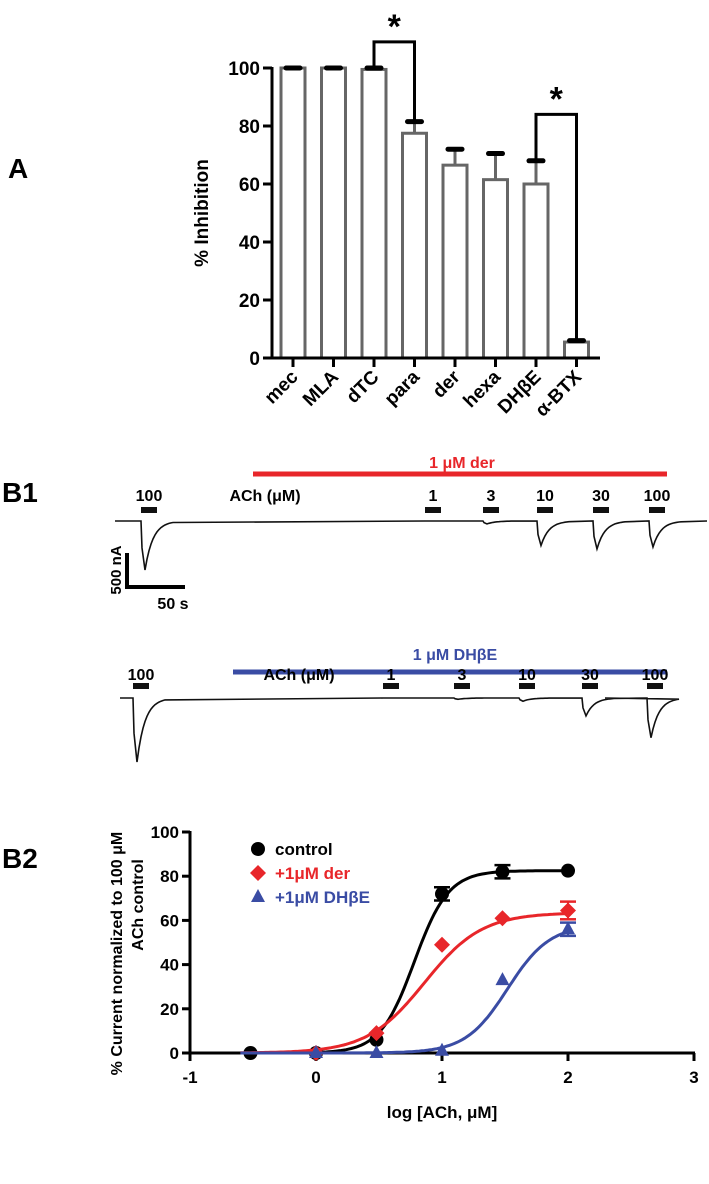 The image size is (709, 1184). I want to click on legend-label: control, so click(304, 849).